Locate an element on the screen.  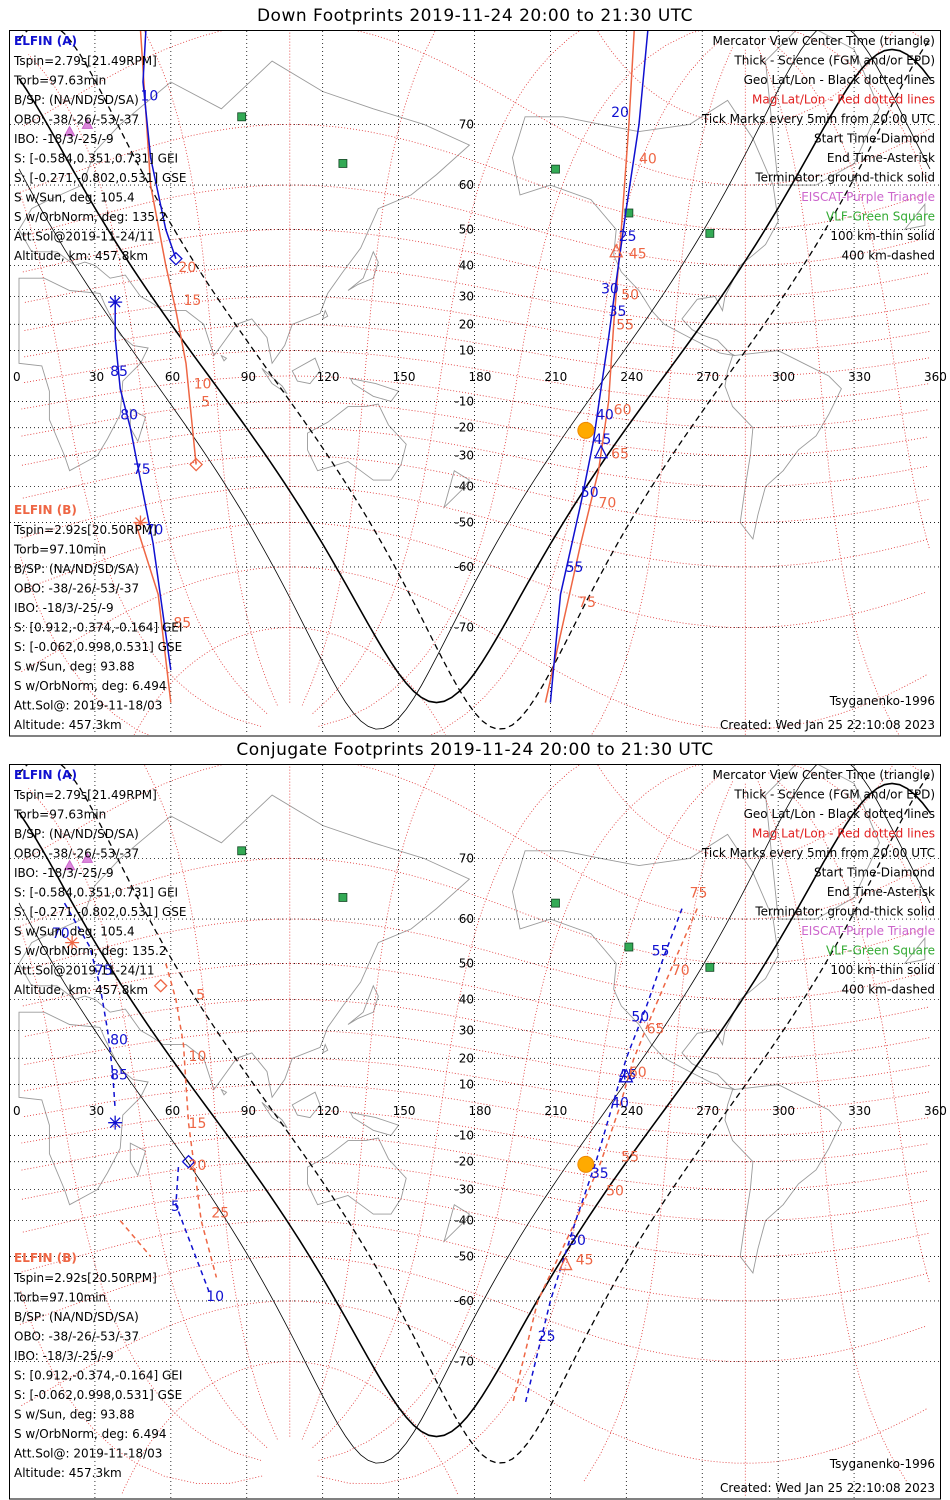
elfin-b-time-label: 20 is located at coordinates (198, 1166).